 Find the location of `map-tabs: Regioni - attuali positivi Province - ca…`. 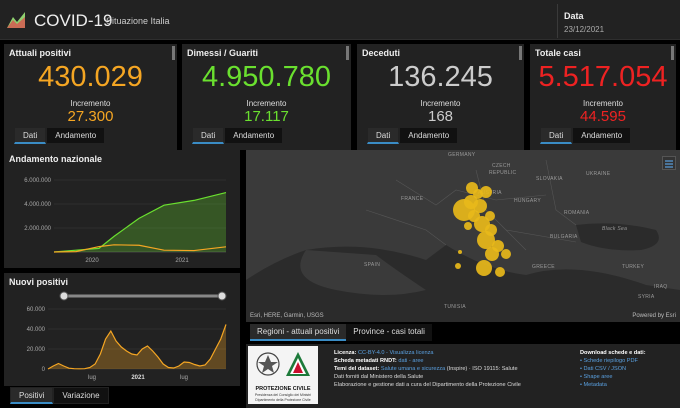

map-tabs: Regioni - attuali positivi Province - ca… is located at coordinates (341, 332).